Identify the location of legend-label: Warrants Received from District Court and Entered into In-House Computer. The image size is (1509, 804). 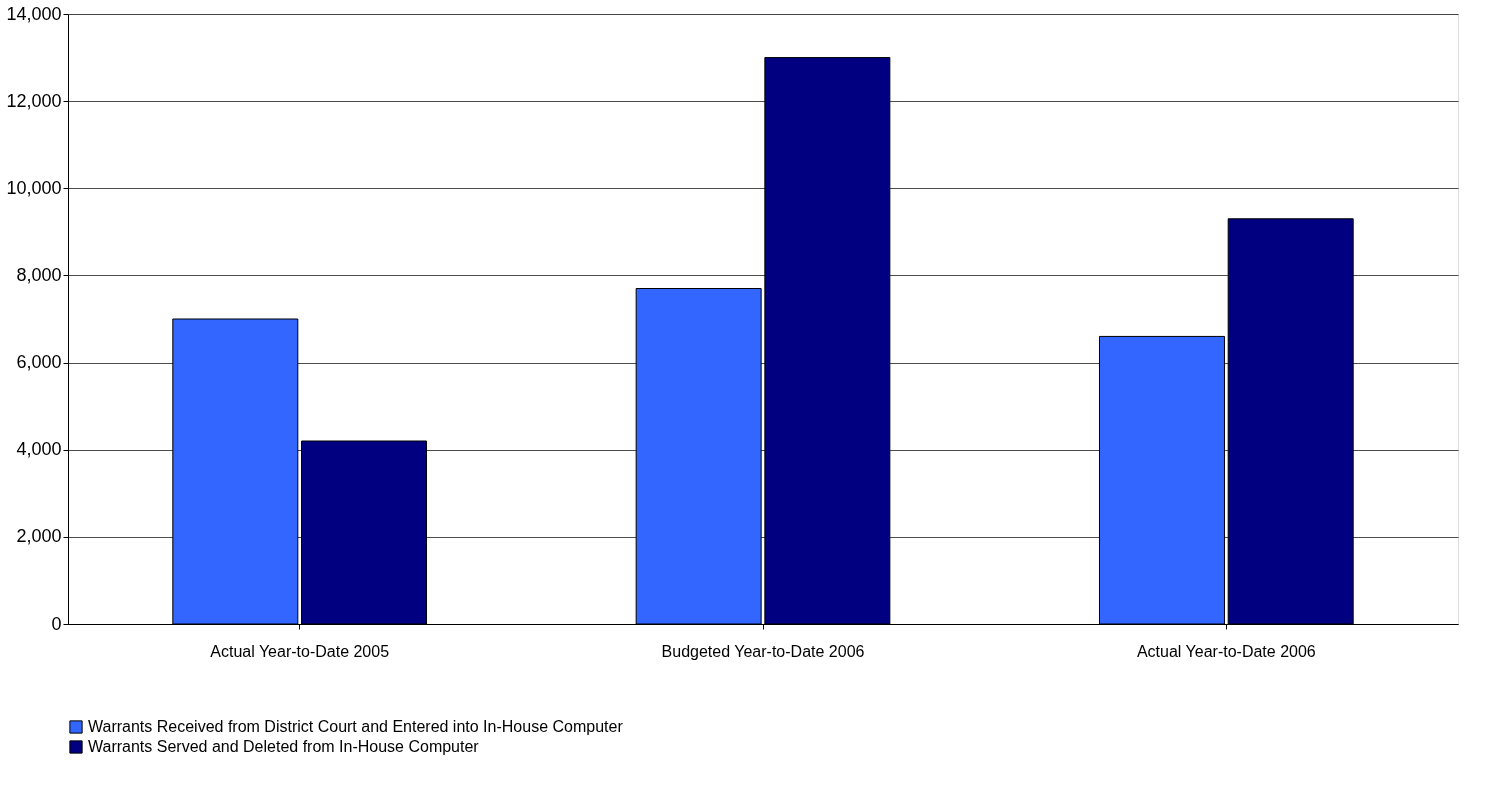
(356, 726).